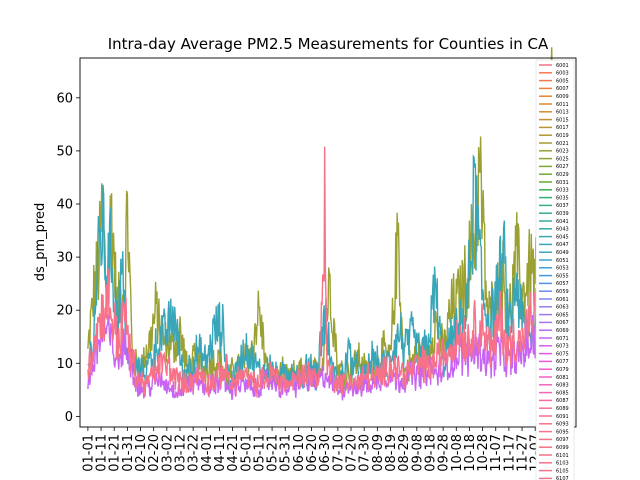 Image resolution: width=640 pixels, height=480 pixels. Describe the element at coordinates (69, 417) in the screenshot. I see `y-tick-label: 0` at that location.